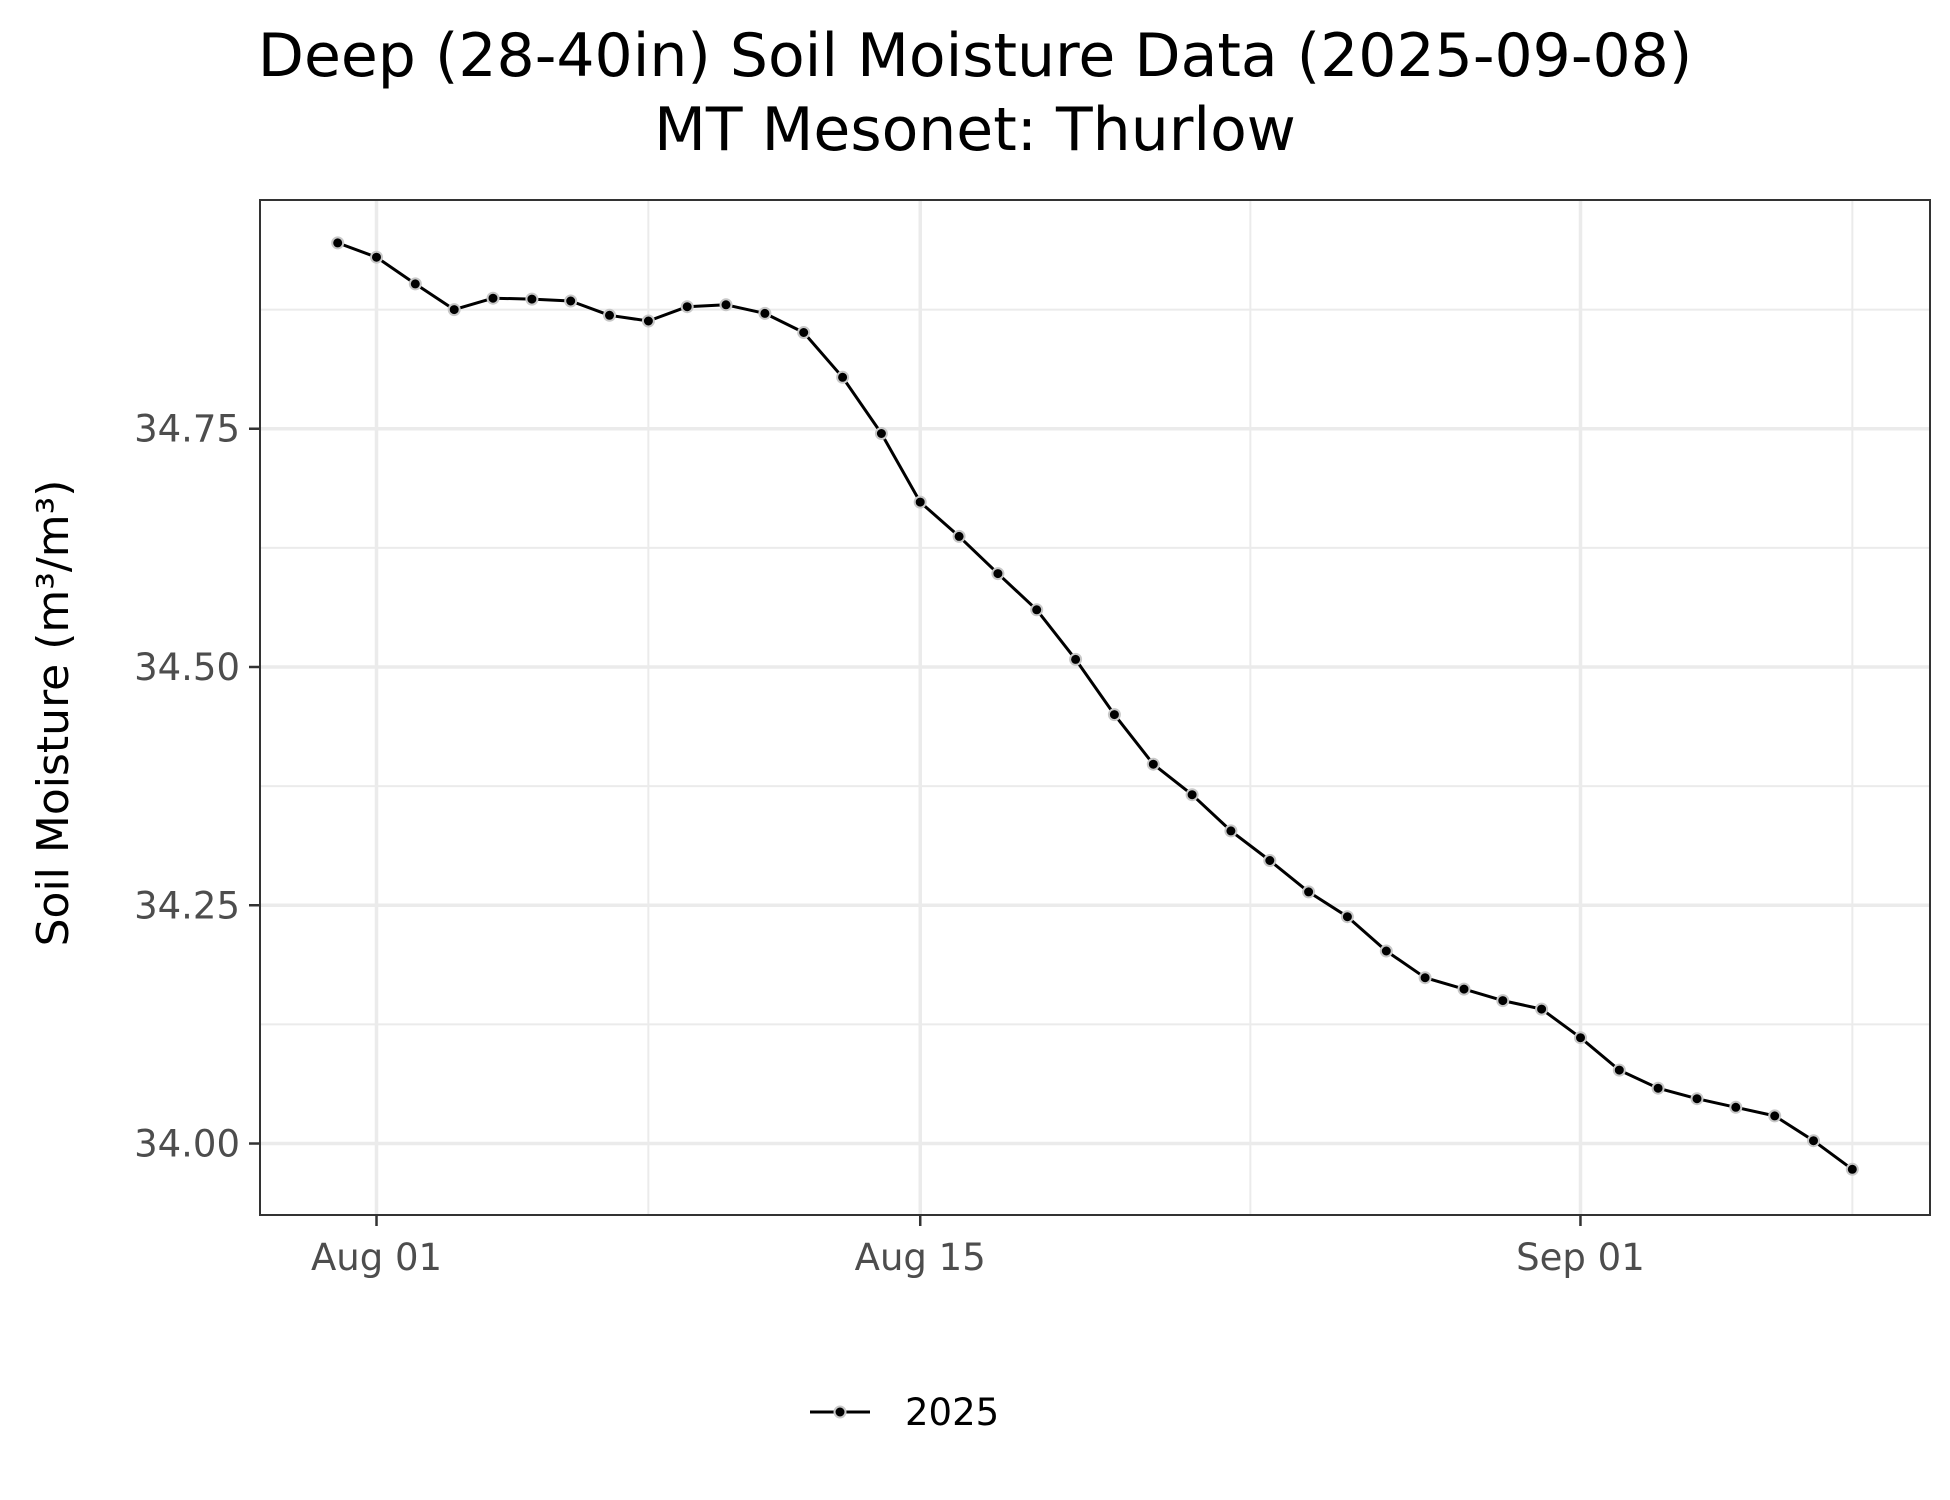  What do you see at coordinates (187, 905) in the screenshot?
I see `y-tick-label: 34.25` at bounding box center [187, 905].